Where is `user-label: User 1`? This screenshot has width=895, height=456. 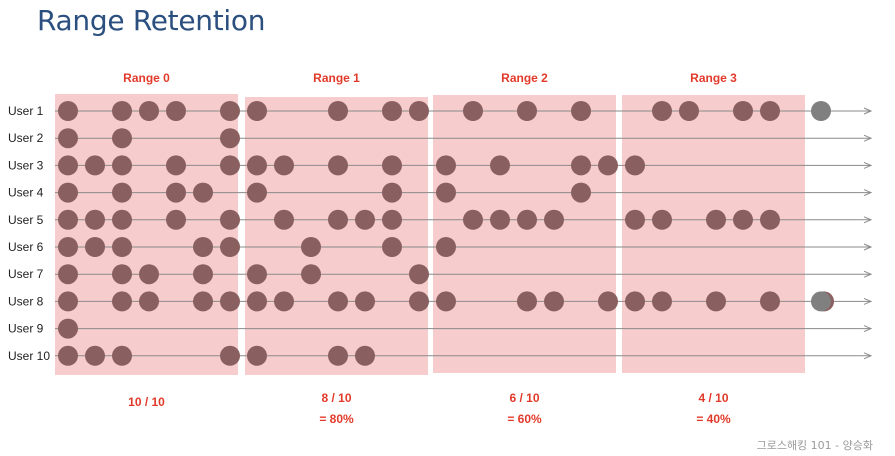
user-label: User 1 is located at coordinates (26, 111).